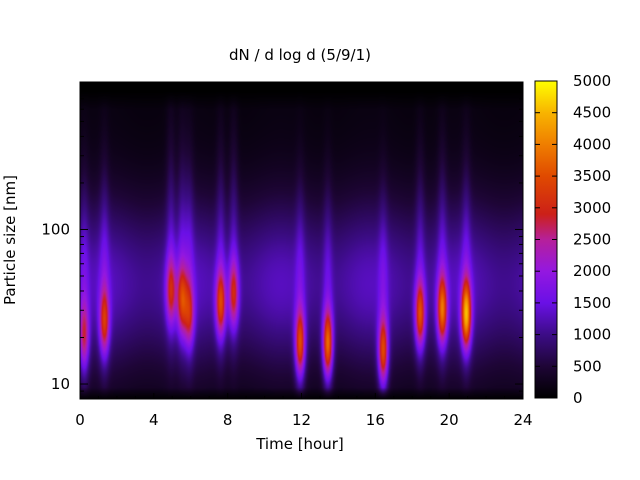 This screenshot has width=640, height=480. I want to click on colorbar-tick-label: 1000, so click(592, 335).